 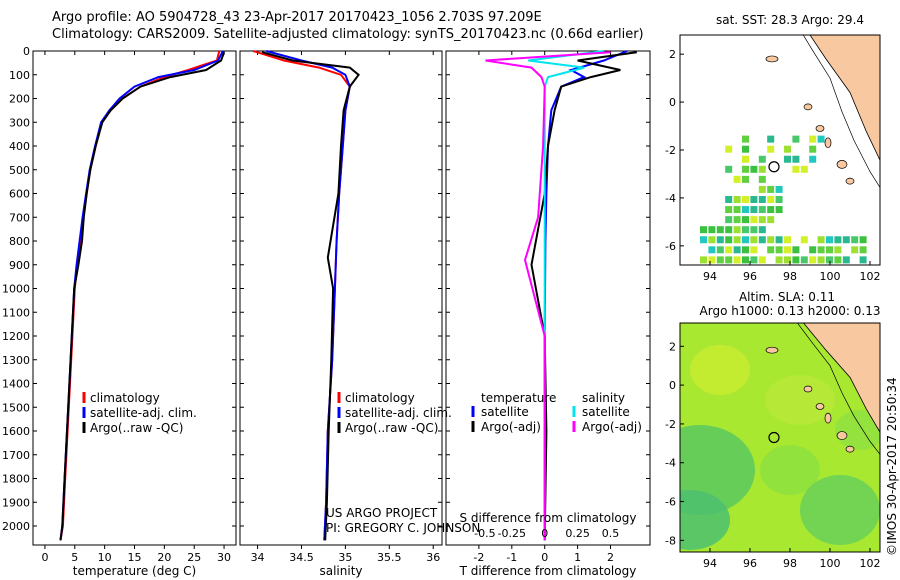 I want to click on temperature-xtick-label: 30, so click(x=224, y=557).